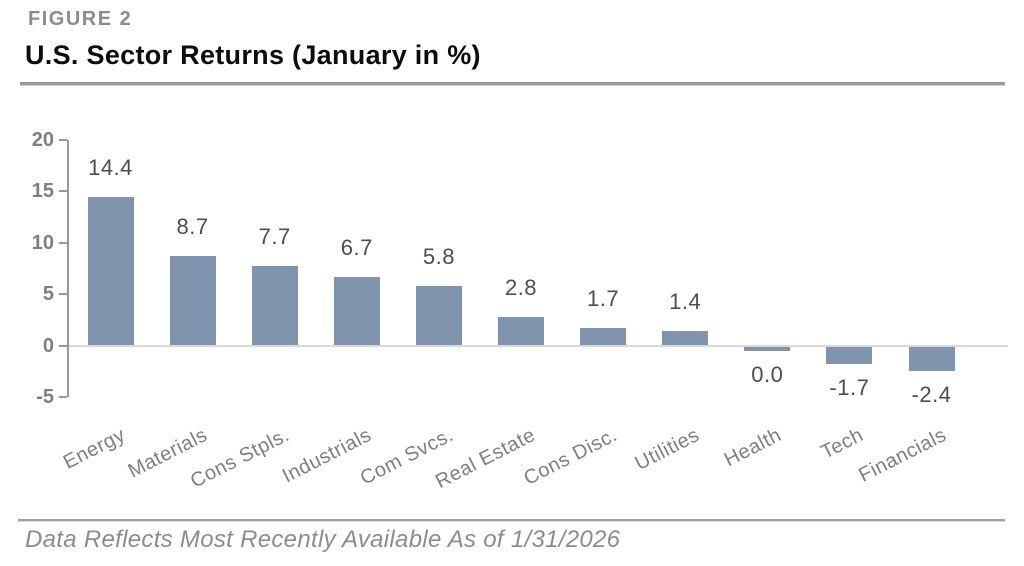 Image resolution: width=1024 pixels, height=566 pixels. I want to click on bar-value-label: 5.8, so click(438, 256).